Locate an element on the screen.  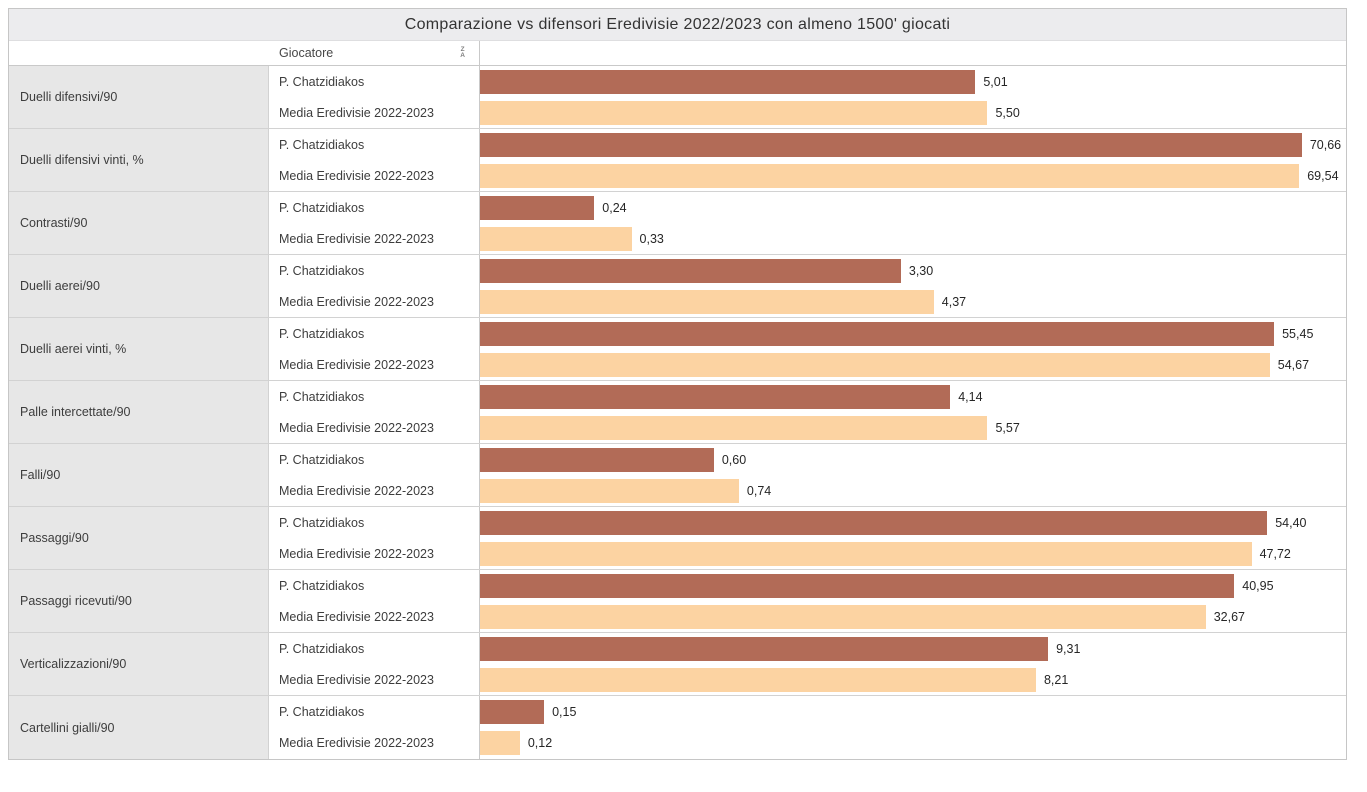
bar-value-label: 54,67 is located at coordinates (1293, 364).